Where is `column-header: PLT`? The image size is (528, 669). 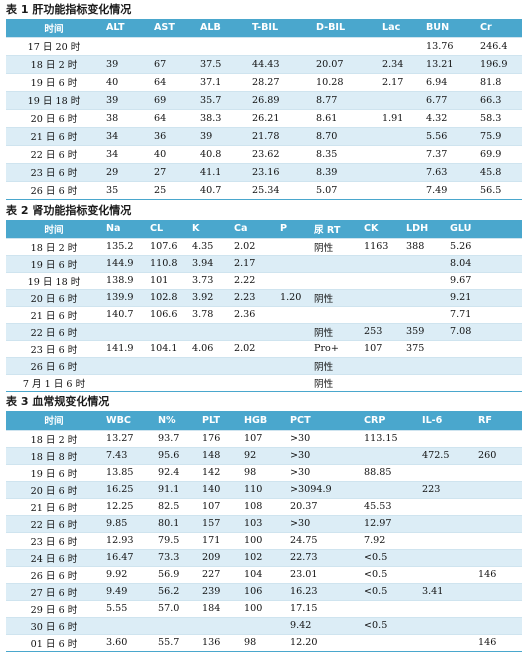 column-header: PLT is located at coordinates (219, 420).